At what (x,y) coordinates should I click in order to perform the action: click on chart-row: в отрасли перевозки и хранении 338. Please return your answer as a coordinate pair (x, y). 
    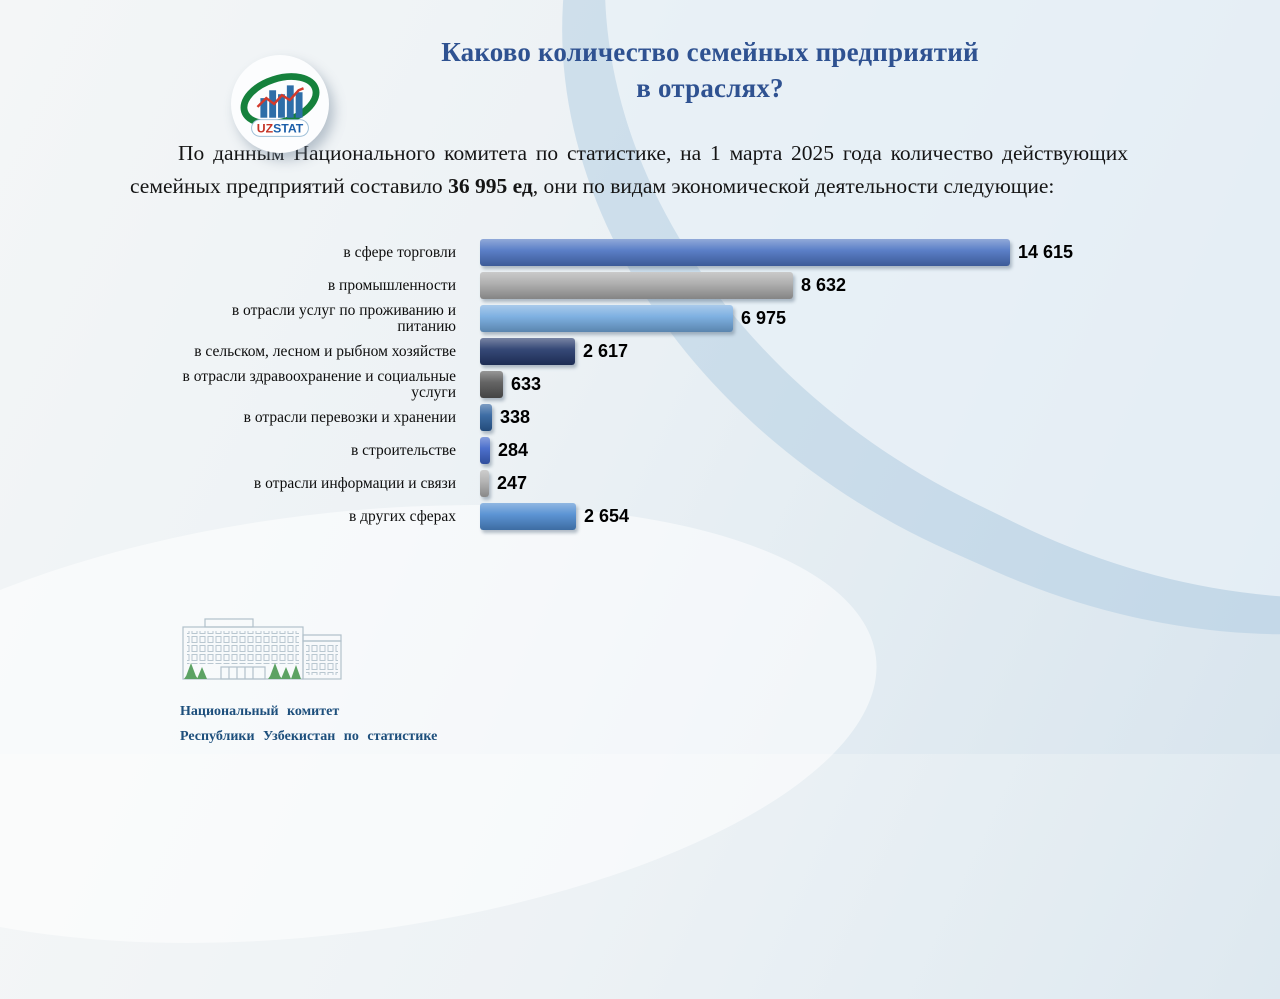
    Looking at the image, I should click on (730, 417).